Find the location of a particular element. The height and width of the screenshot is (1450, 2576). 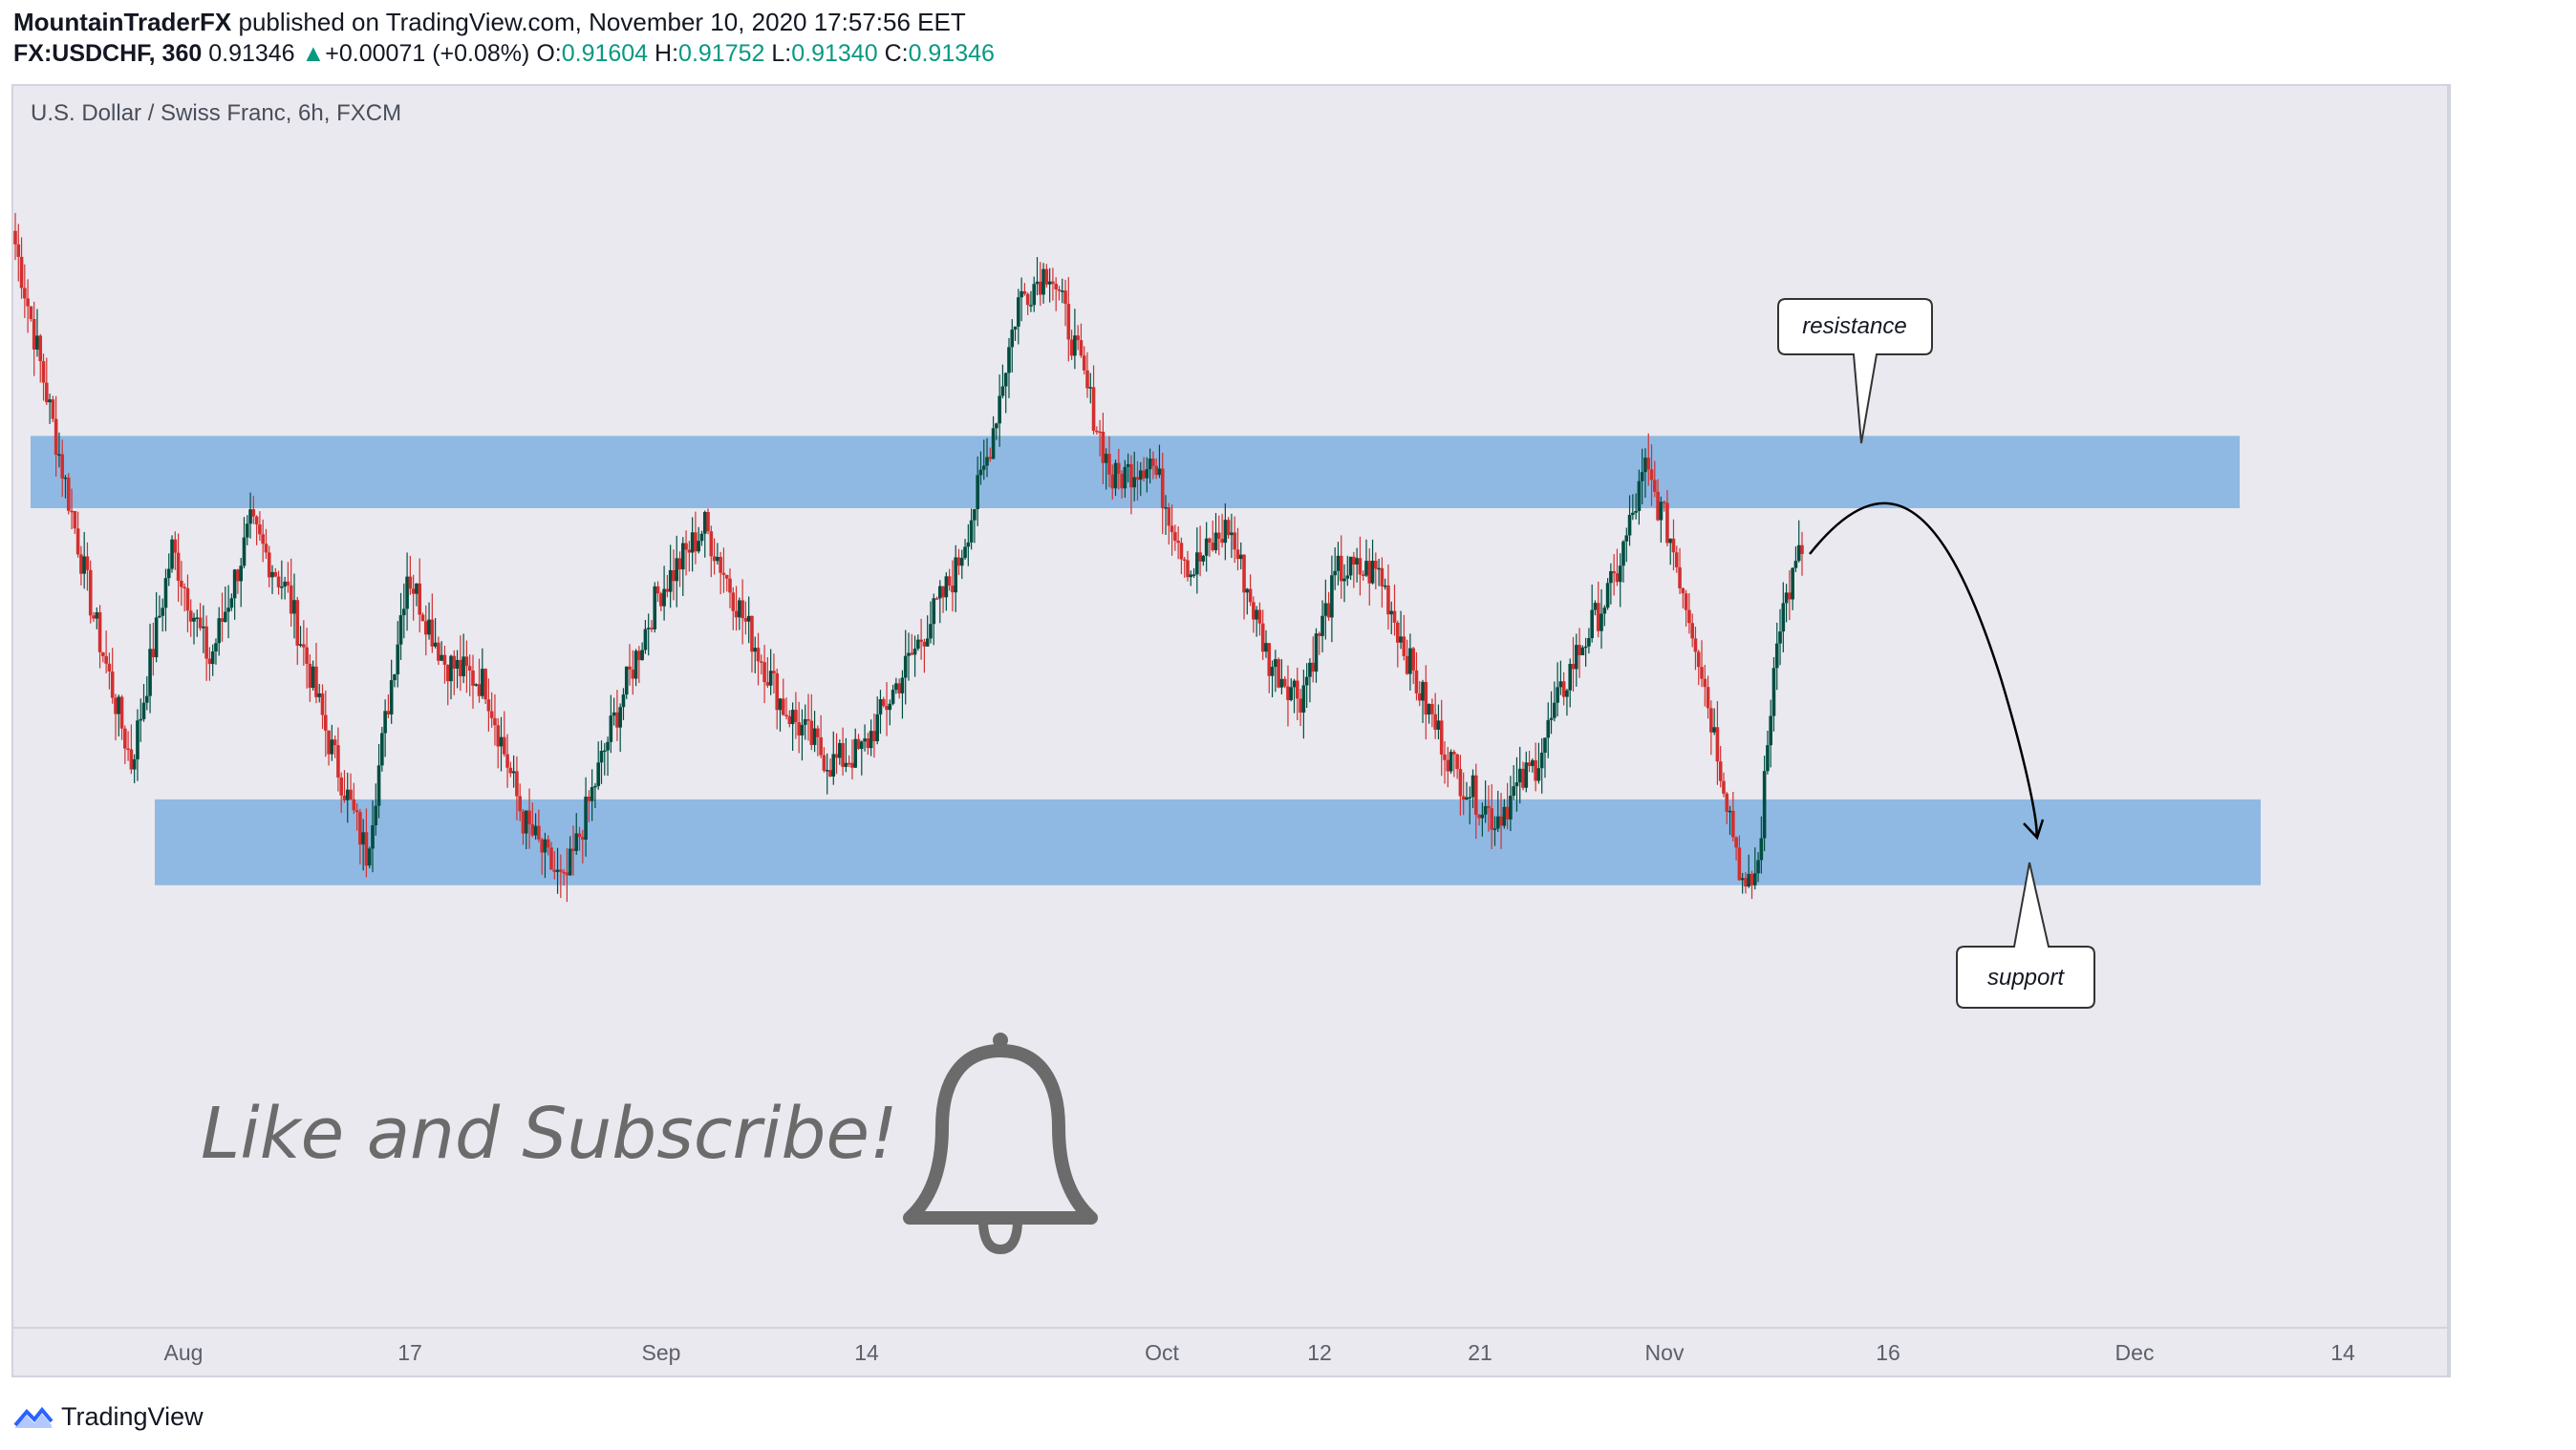

author-name: MountainTraderFX is located at coordinates (122, 22).